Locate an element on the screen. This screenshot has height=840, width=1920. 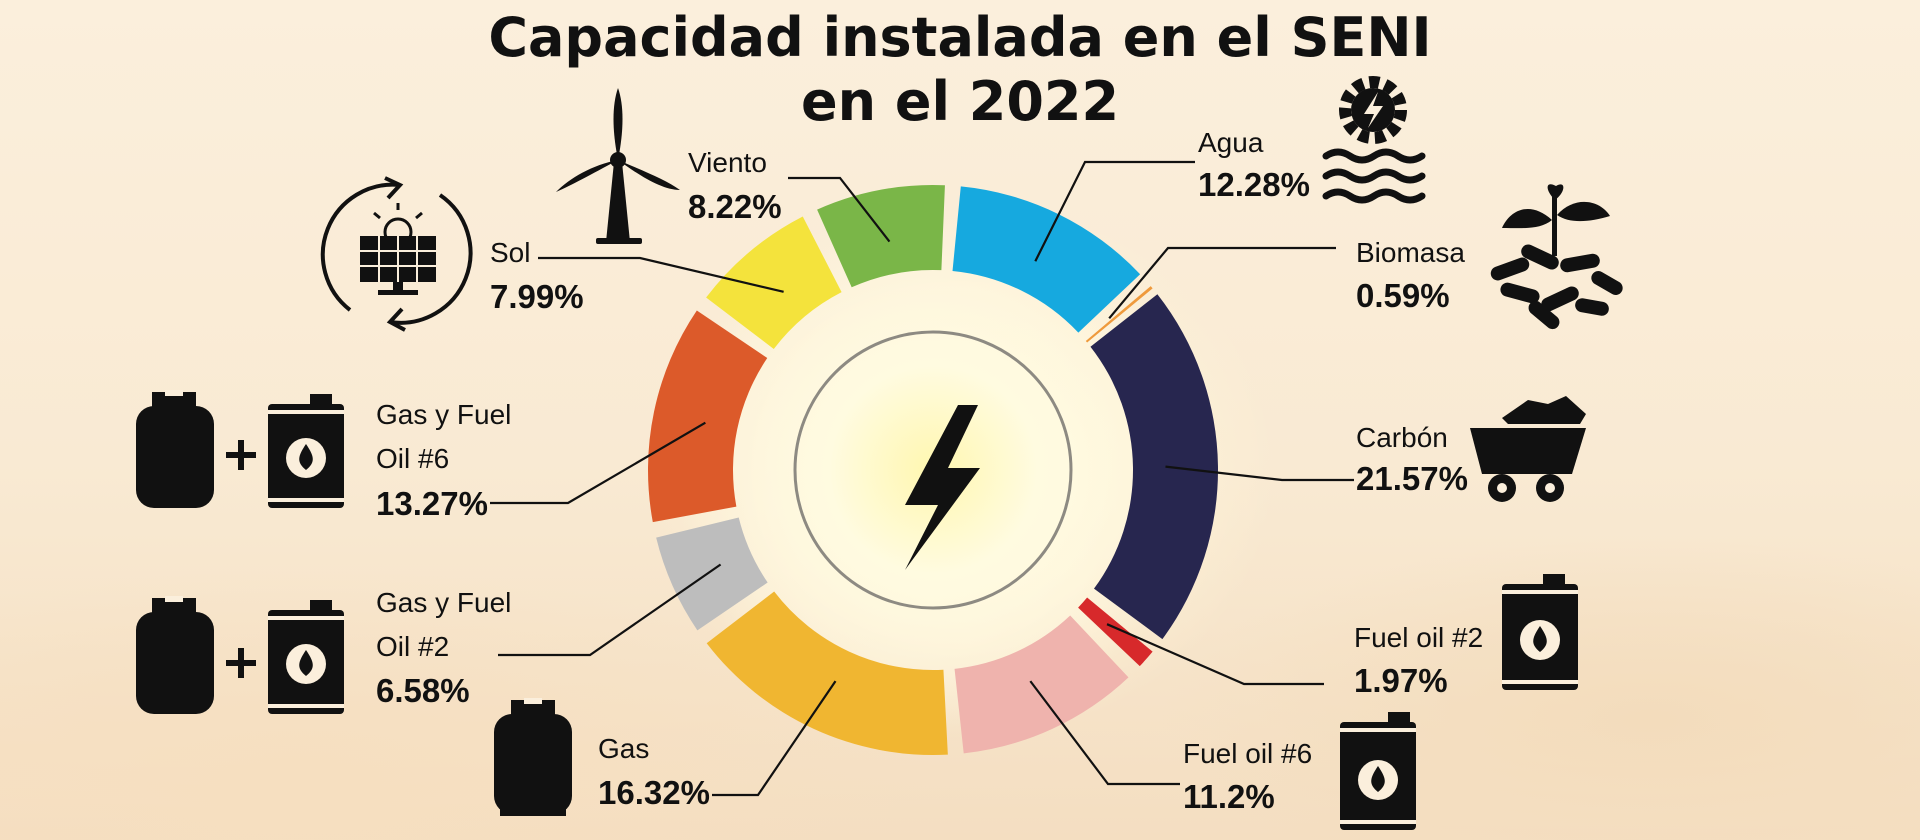
slice-label-gas-y-fuel-oil-2: Gas y Fuel Oil #2 is located at coordinates (443, 624).